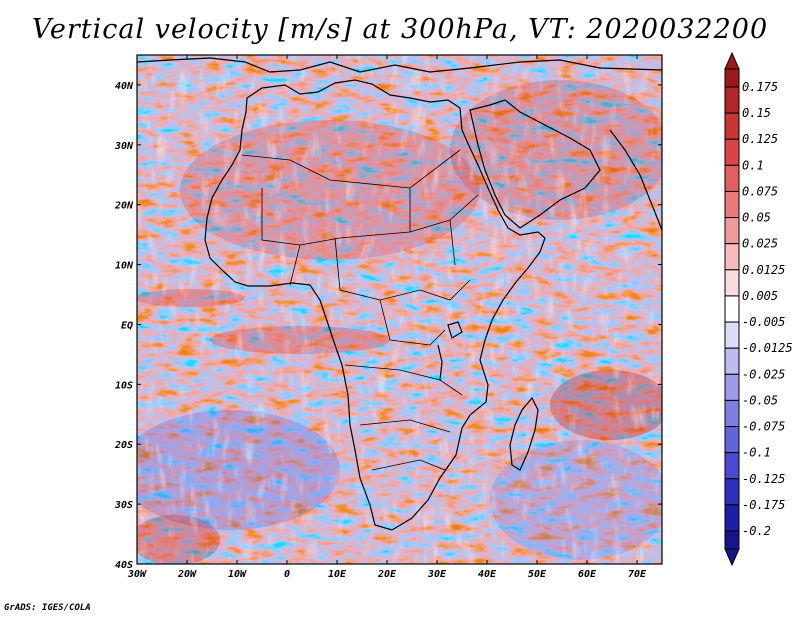 Image resolution: width=800 pixels, height=618 pixels. What do you see at coordinates (763, 505) in the screenshot?
I see `colorbar-level-label: -0.175` at bounding box center [763, 505].